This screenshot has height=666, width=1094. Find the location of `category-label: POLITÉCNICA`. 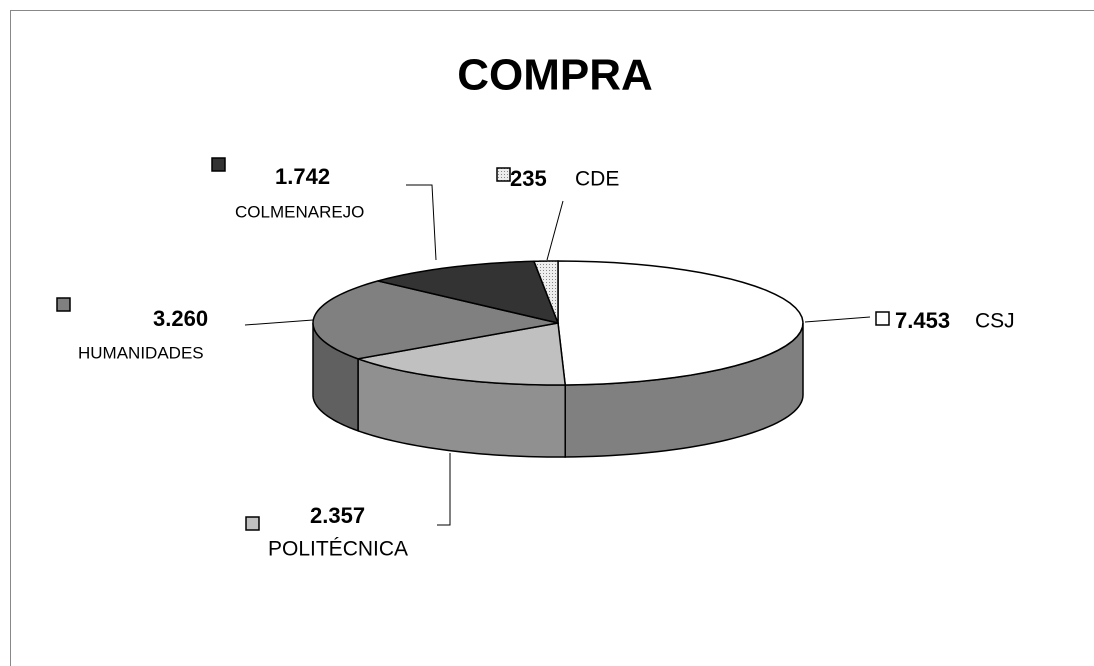

category-label: POLITÉCNICA is located at coordinates (338, 549).